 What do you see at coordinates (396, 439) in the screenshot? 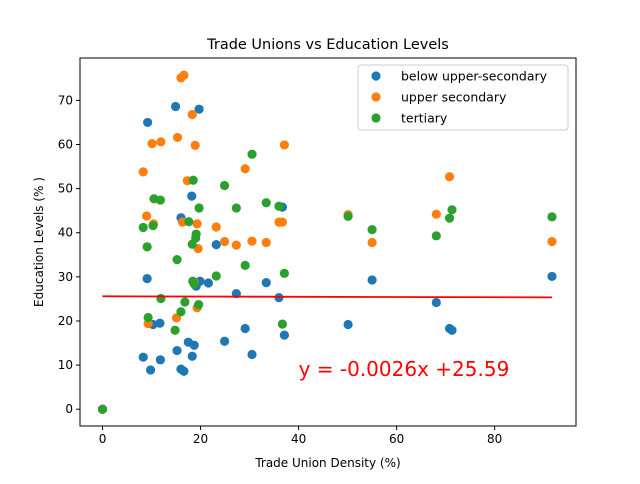
I see `x-tick-label: 60` at bounding box center [396, 439].